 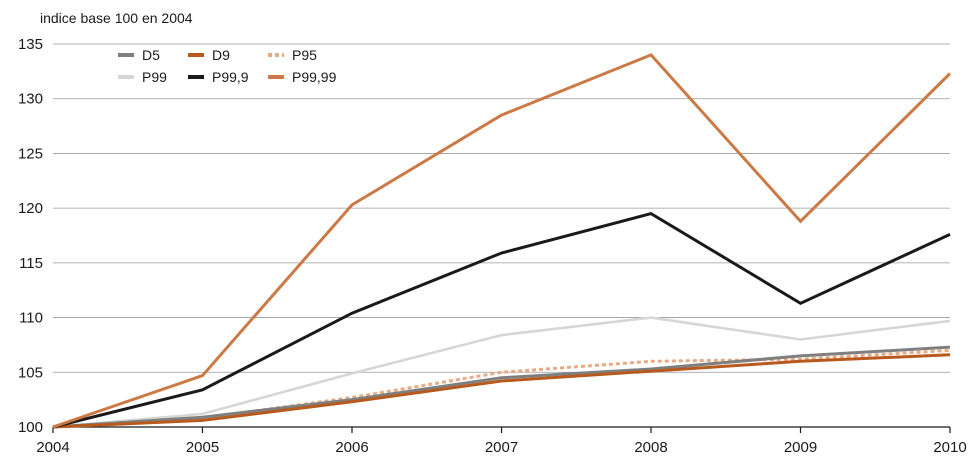 What do you see at coordinates (501, 447) in the screenshot?
I see `x-tick-label: 2007` at bounding box center [501, 447].